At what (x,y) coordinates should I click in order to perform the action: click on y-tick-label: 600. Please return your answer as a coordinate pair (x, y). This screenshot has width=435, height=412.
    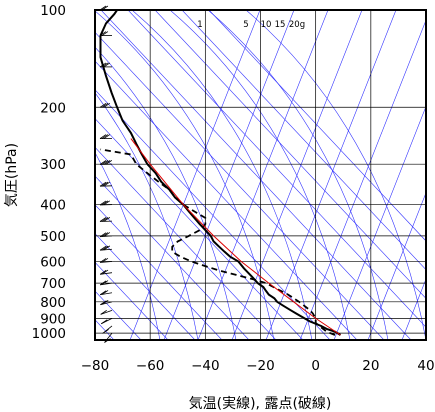
    Looking at the image, I should click on (53, 262).